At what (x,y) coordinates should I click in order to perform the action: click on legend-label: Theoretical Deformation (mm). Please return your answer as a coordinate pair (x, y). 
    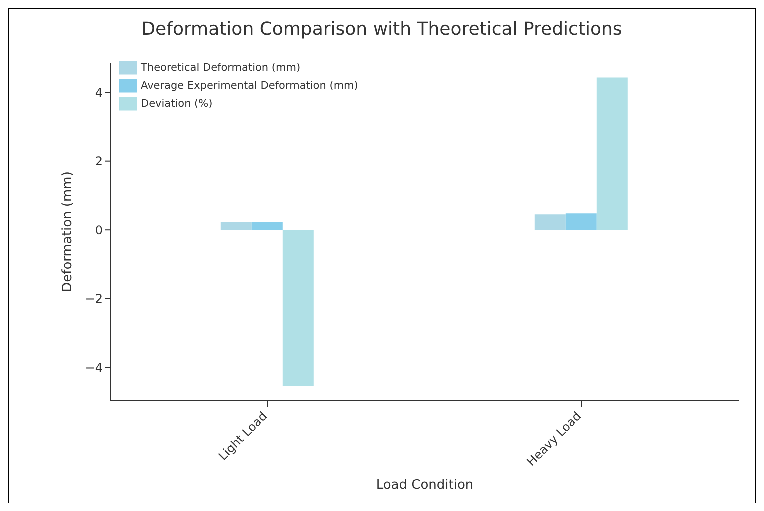
    Looking at the image, I should click on (221, 68).